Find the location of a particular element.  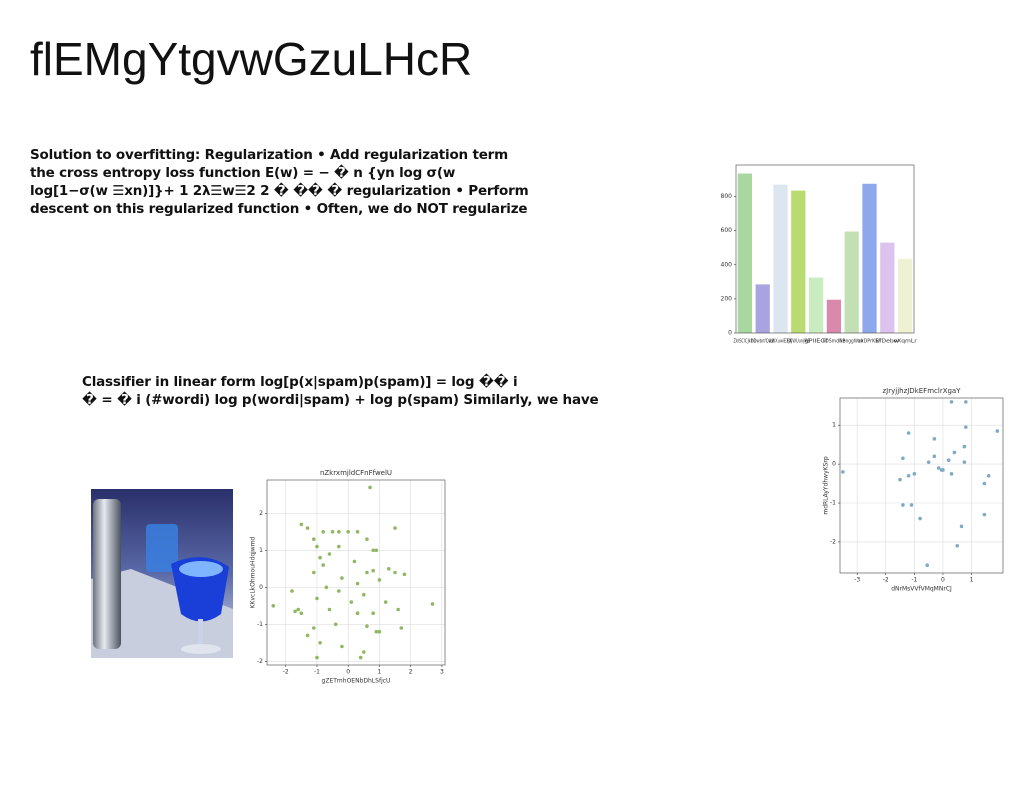

x-axis-label: gZETmhOENbDhLSfjcU is located at coordinates (356, 681).